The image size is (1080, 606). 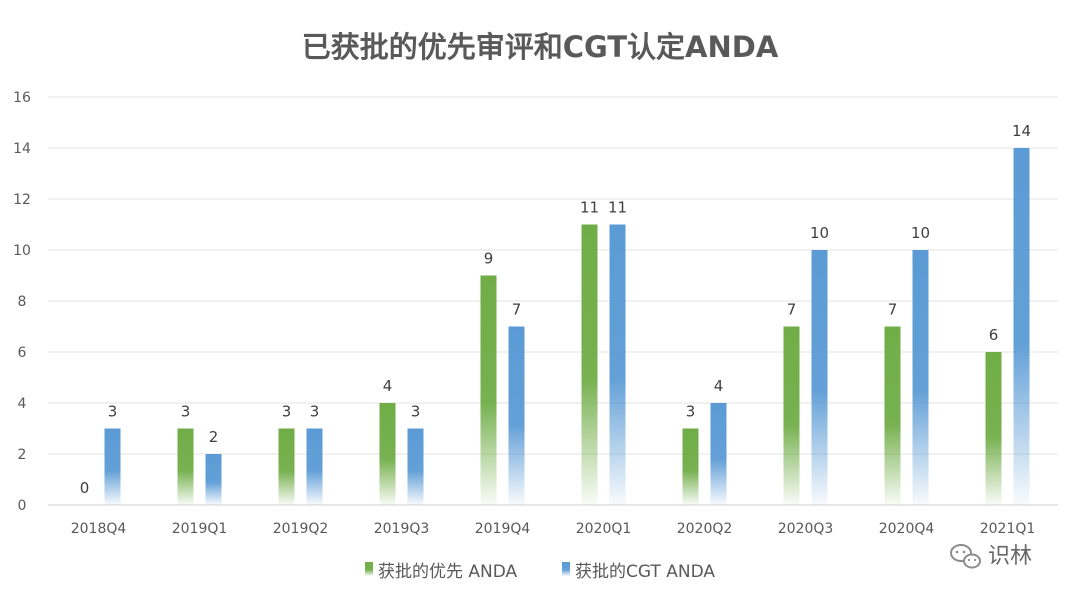 What do you see at coordinates (994, 335) in the screenshot?
I see `data-label: 6` at bounding box center [994, 335].